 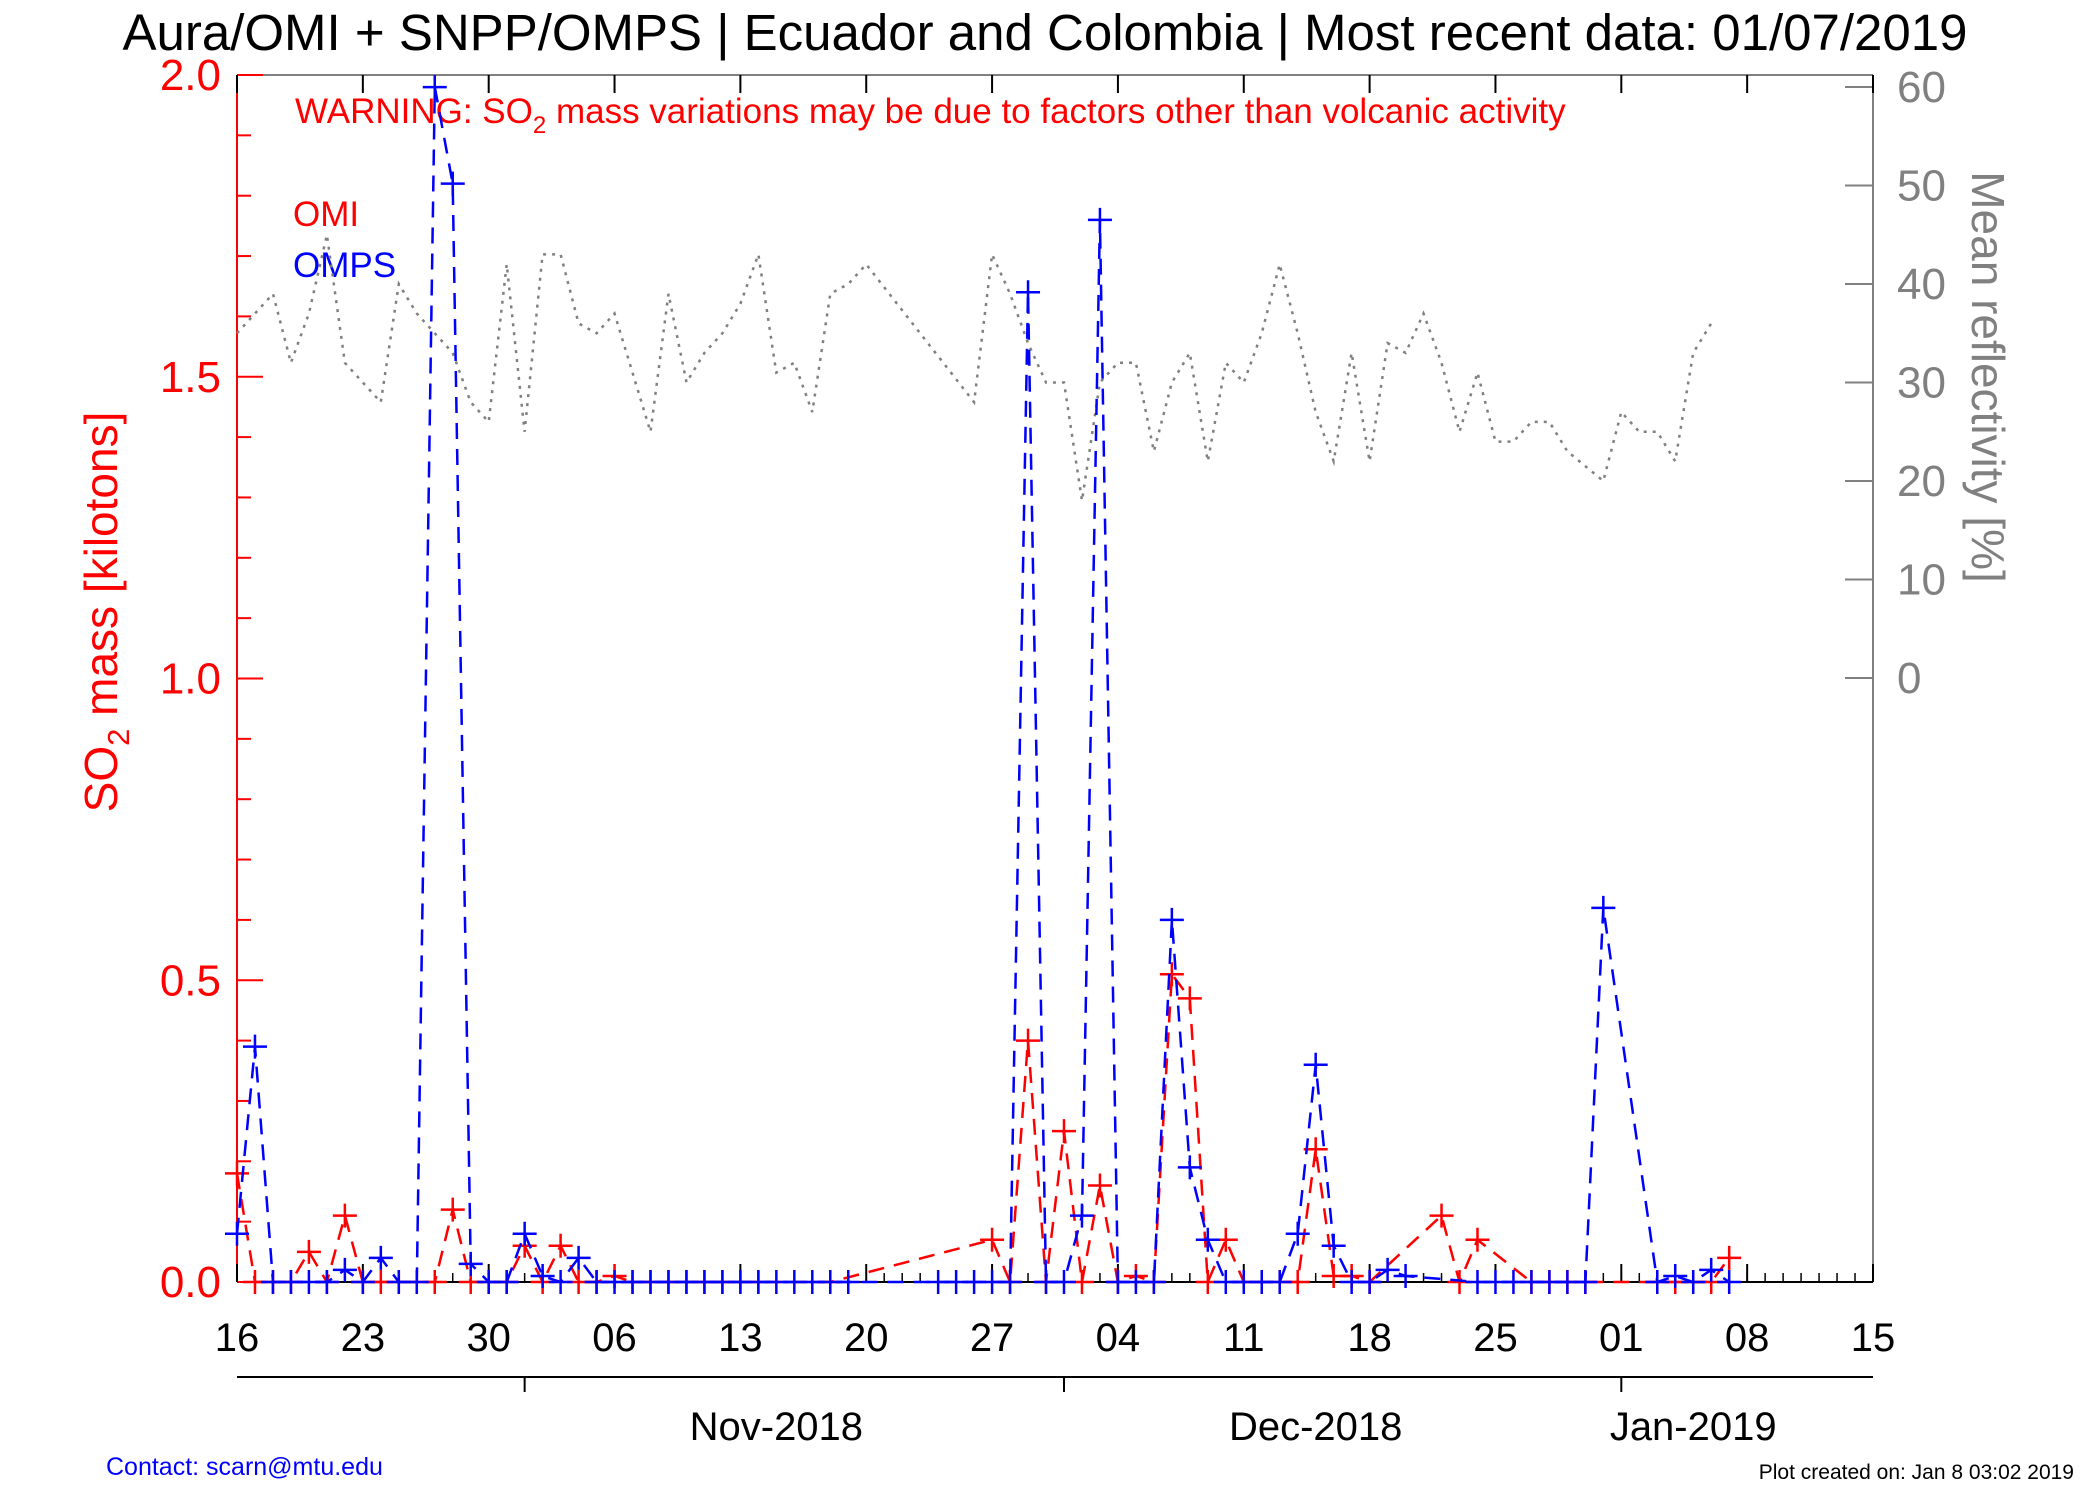 What do you see at coordinates (776, 1427) in the screenshot?
I see `month-label: Nov-2018` at bounding box center [776, 1427].